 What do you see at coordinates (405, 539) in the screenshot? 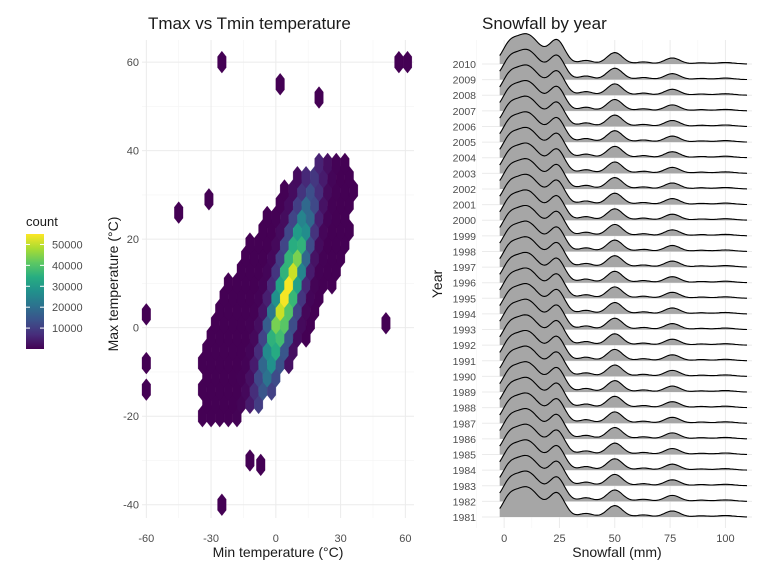
I see `x-tick-label: 60` at bounding box center [405, 539].